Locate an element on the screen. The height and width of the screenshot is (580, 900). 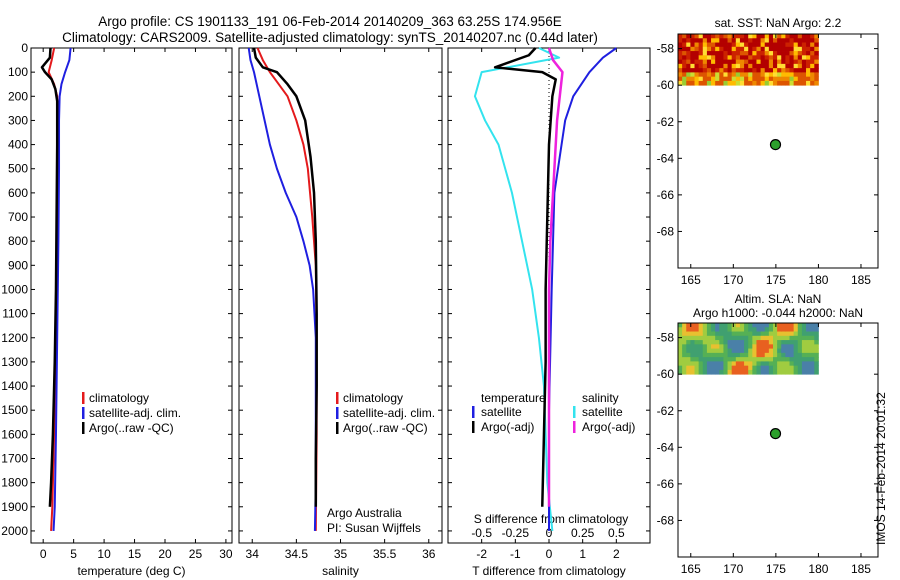
map-y-tick-label: -64 is located at coordinates (666, 158).